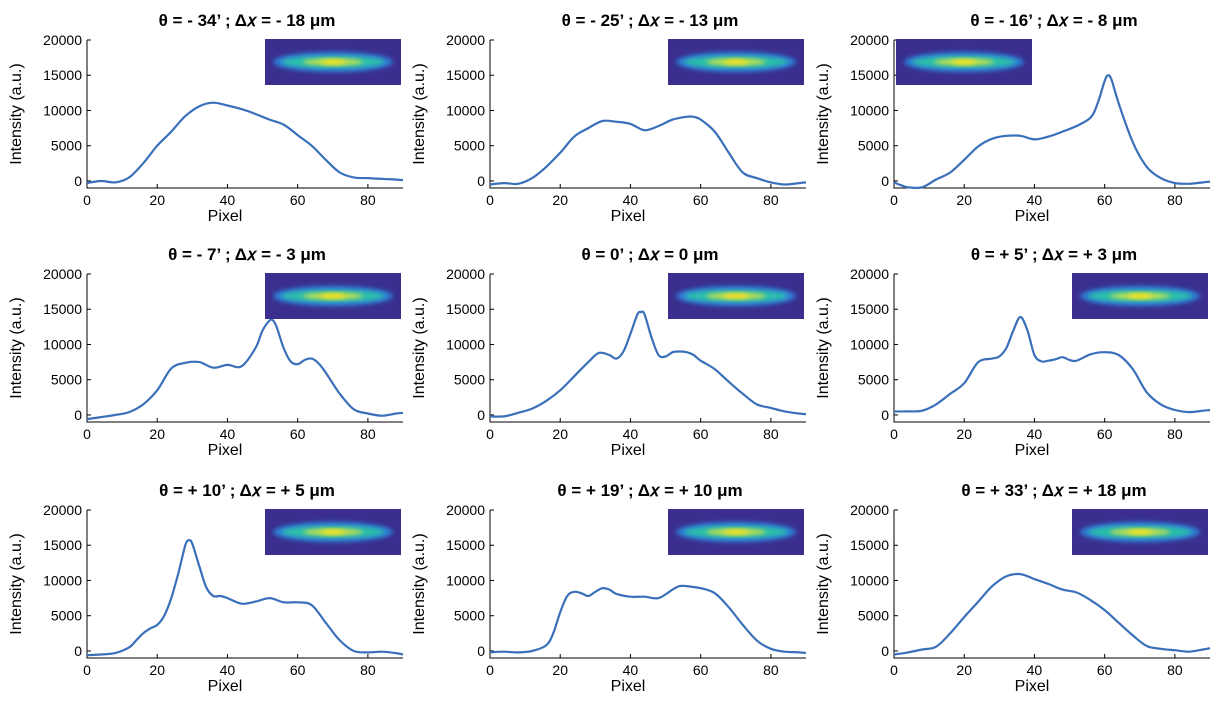  I want to click on chart-title: θ = + 33’ ; Δ𝑥 = + 18 μm, so click(1053, 490).